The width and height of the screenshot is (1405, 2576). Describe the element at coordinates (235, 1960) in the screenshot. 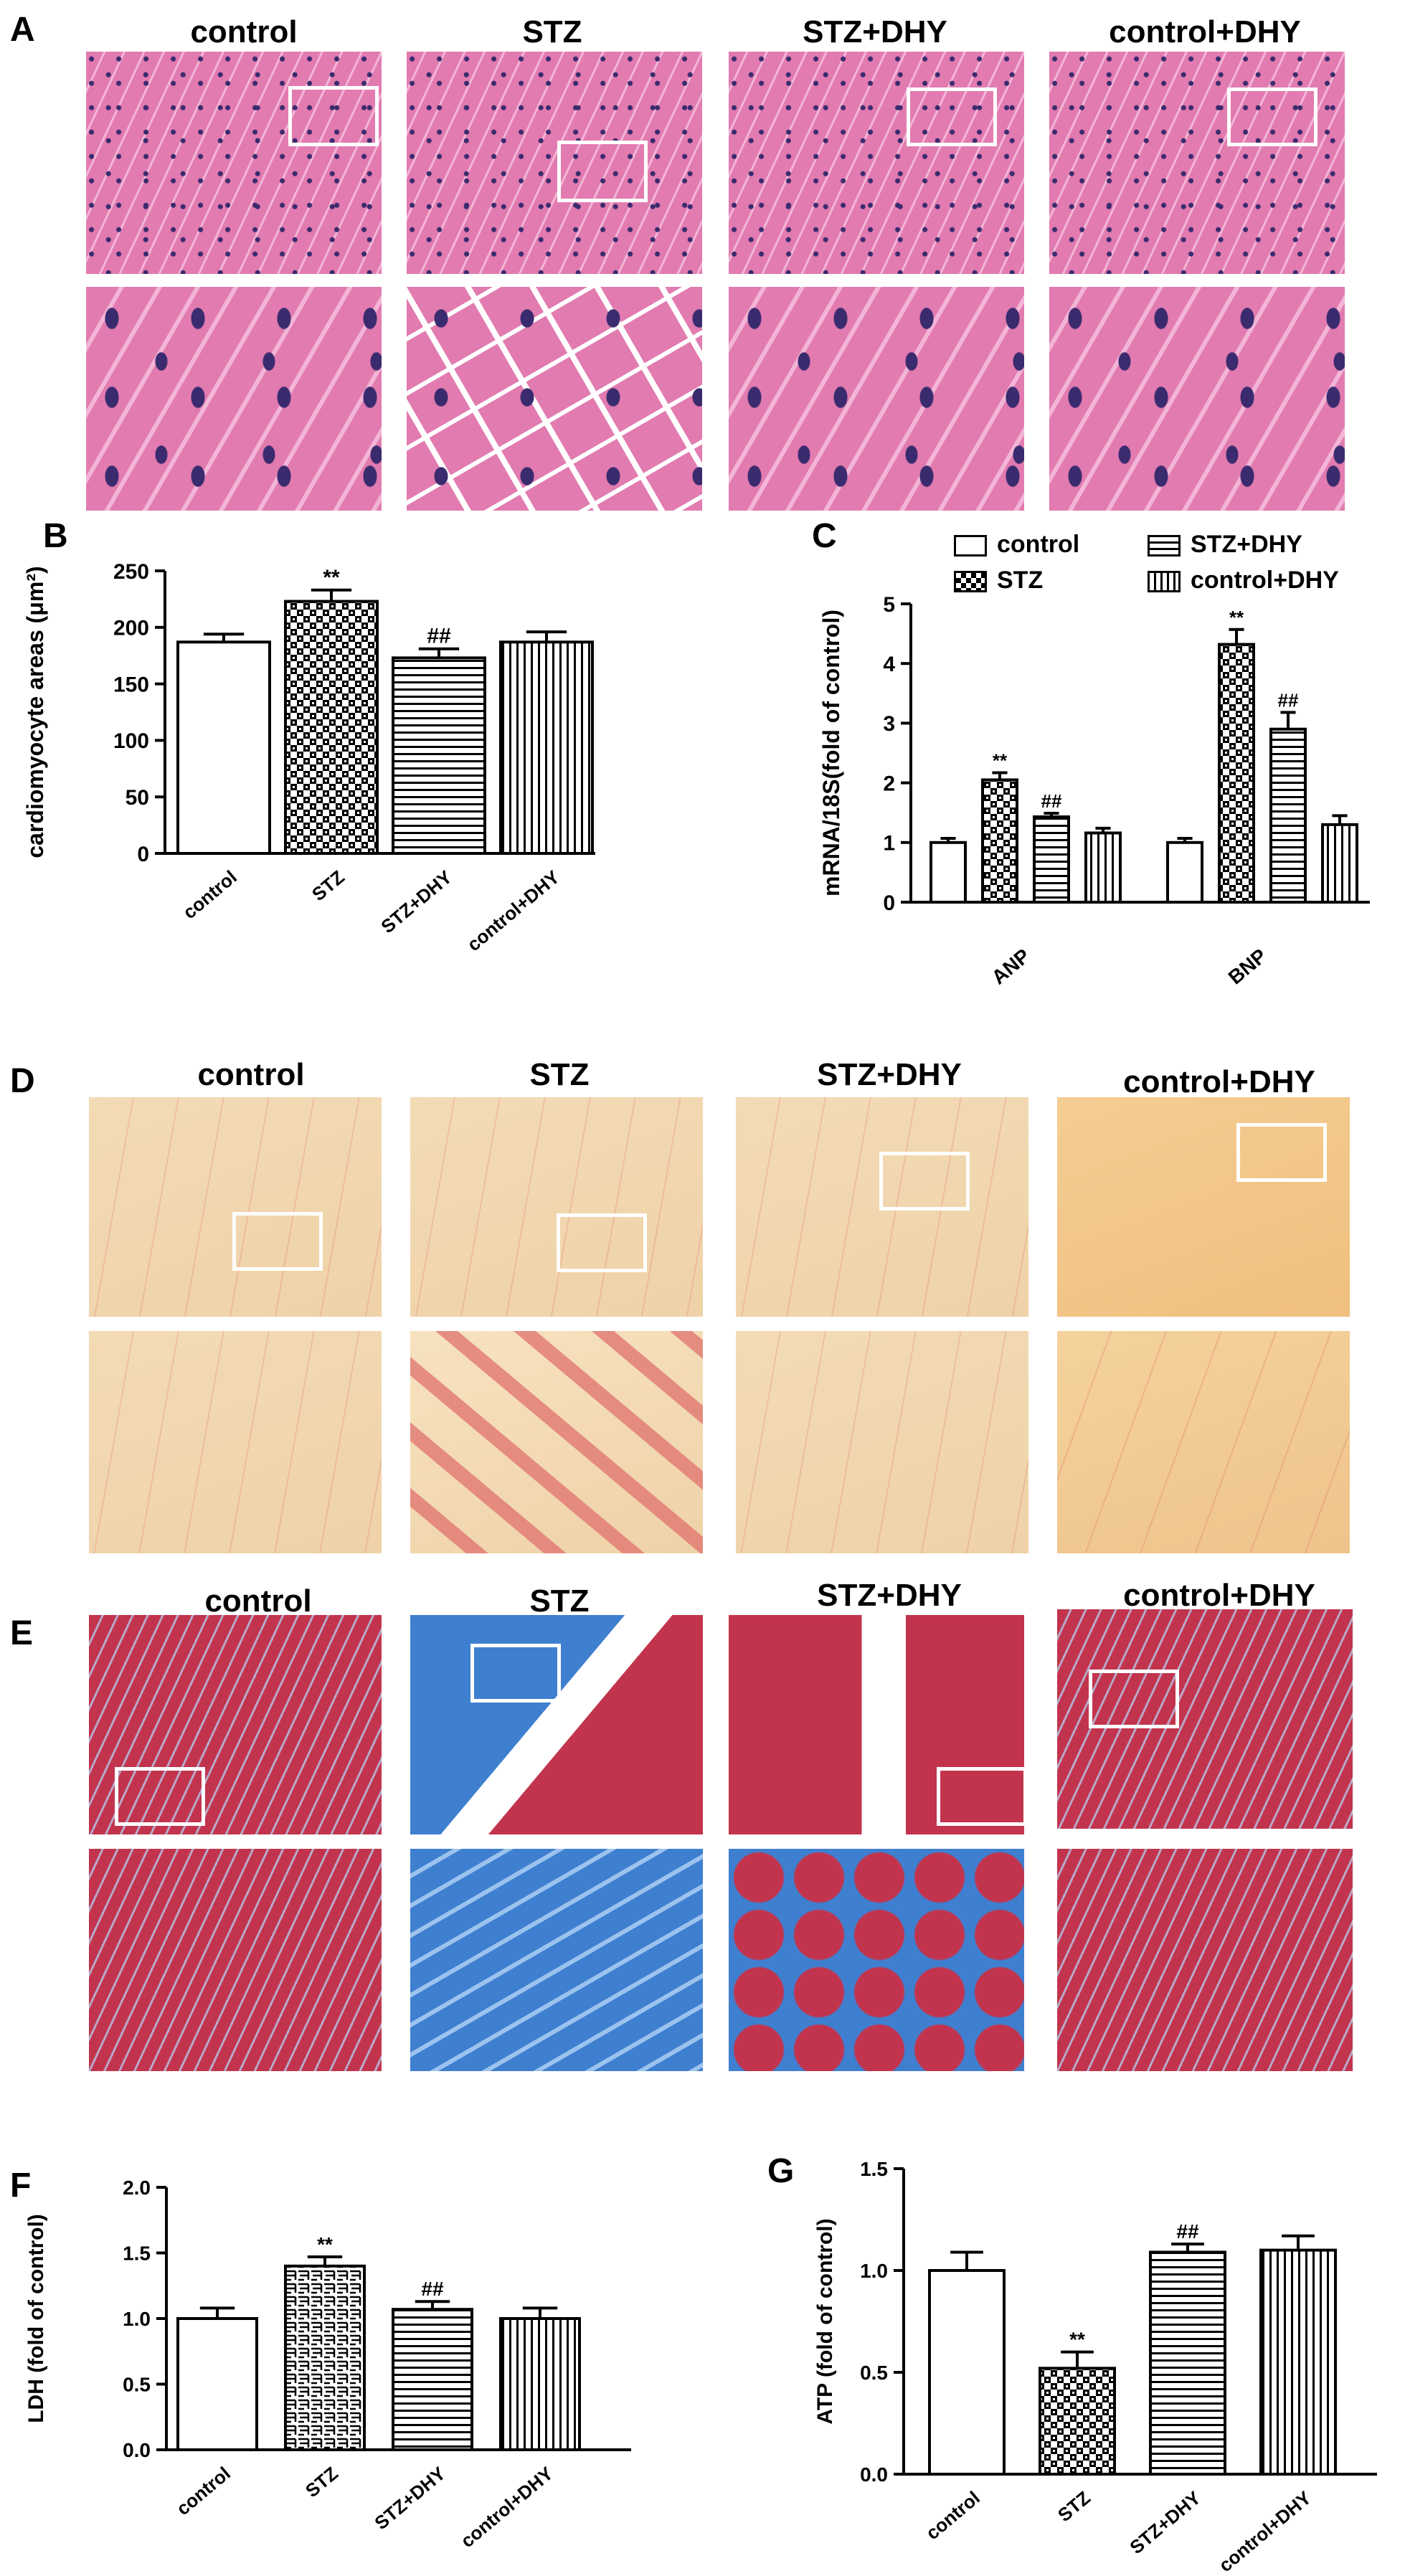

I see `masson-zoom-control` at that location.